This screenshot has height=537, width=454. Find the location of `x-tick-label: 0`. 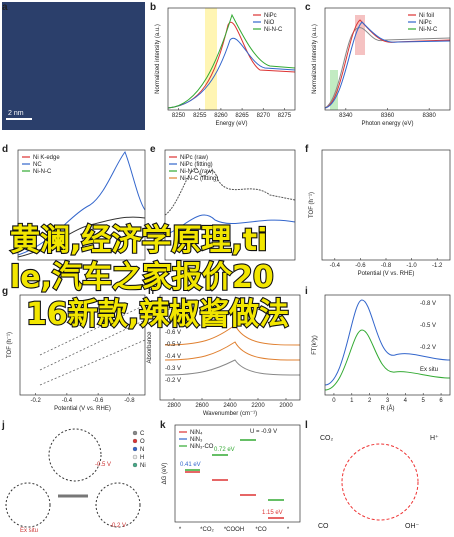

x-tick-label: 0 is located at coordinates (334, 401).